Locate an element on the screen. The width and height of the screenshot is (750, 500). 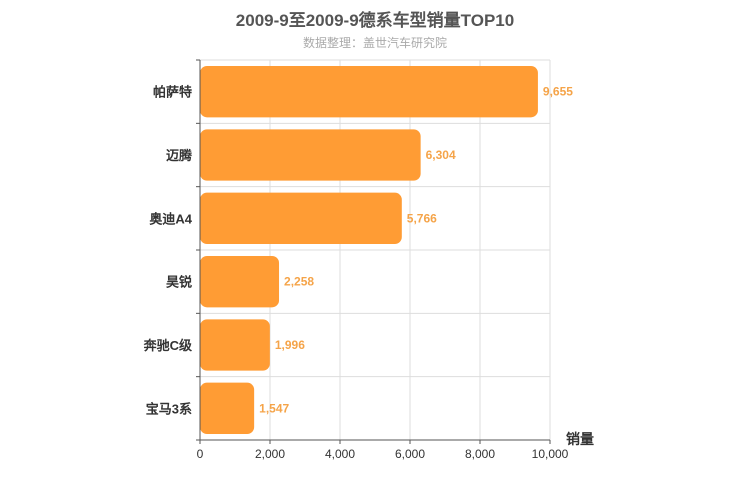
value-label-2: 6,304 is located at coordinates (441, 155).